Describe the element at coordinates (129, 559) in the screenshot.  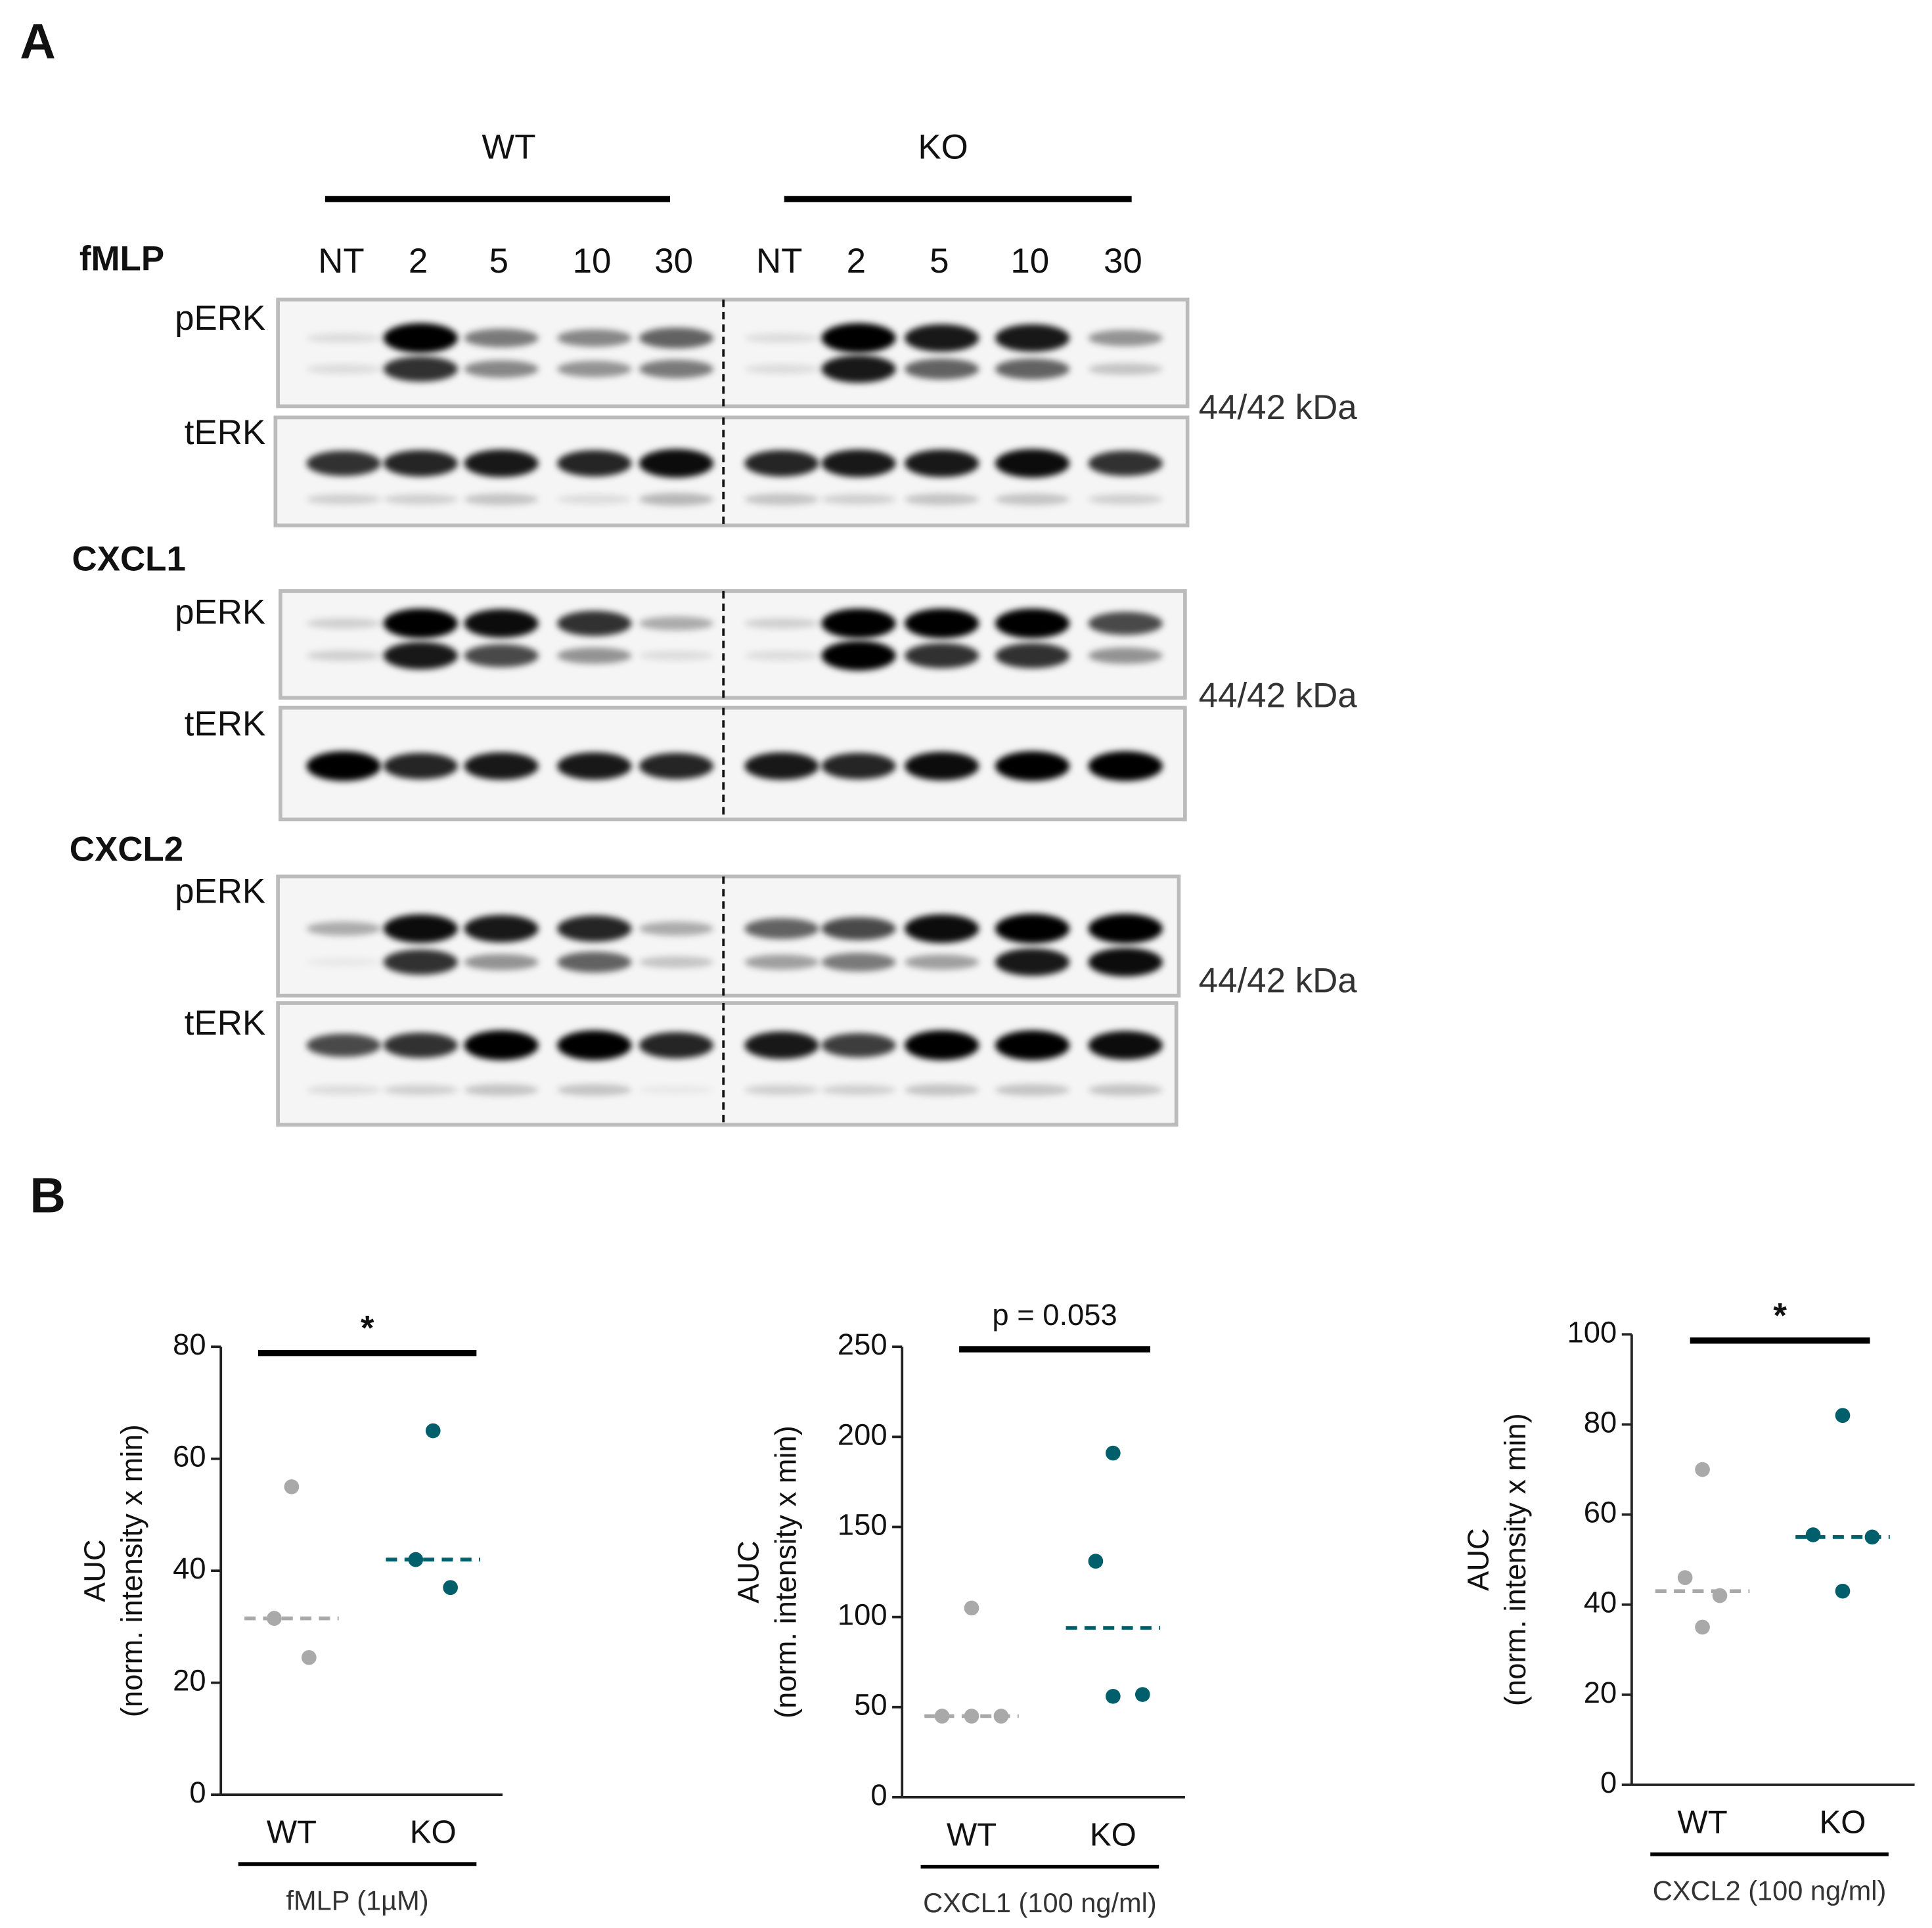
I see `section-label: CXCL1` at that location.